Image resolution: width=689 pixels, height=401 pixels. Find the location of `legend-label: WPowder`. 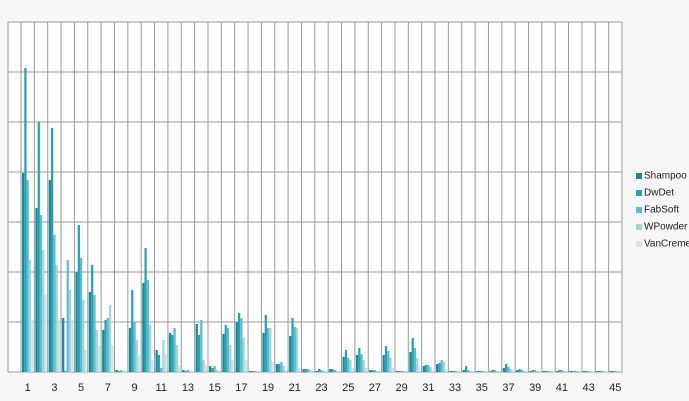

legend-label: WPowder is located at coordinates (666, 227).